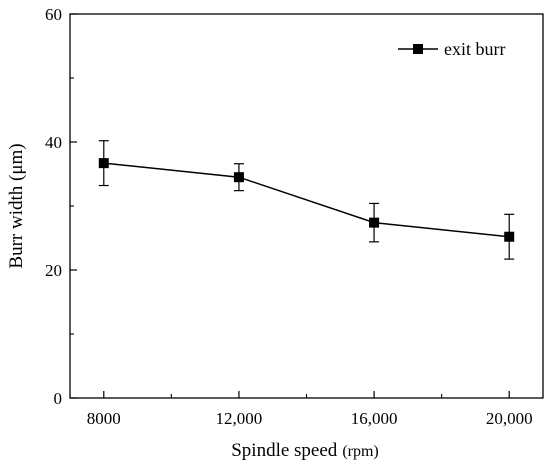 This screenshot has width=550, height=466. Describe the element at coordinates (104, 418) in the screenshot. I see `x-tick-label: 8000` at that location.